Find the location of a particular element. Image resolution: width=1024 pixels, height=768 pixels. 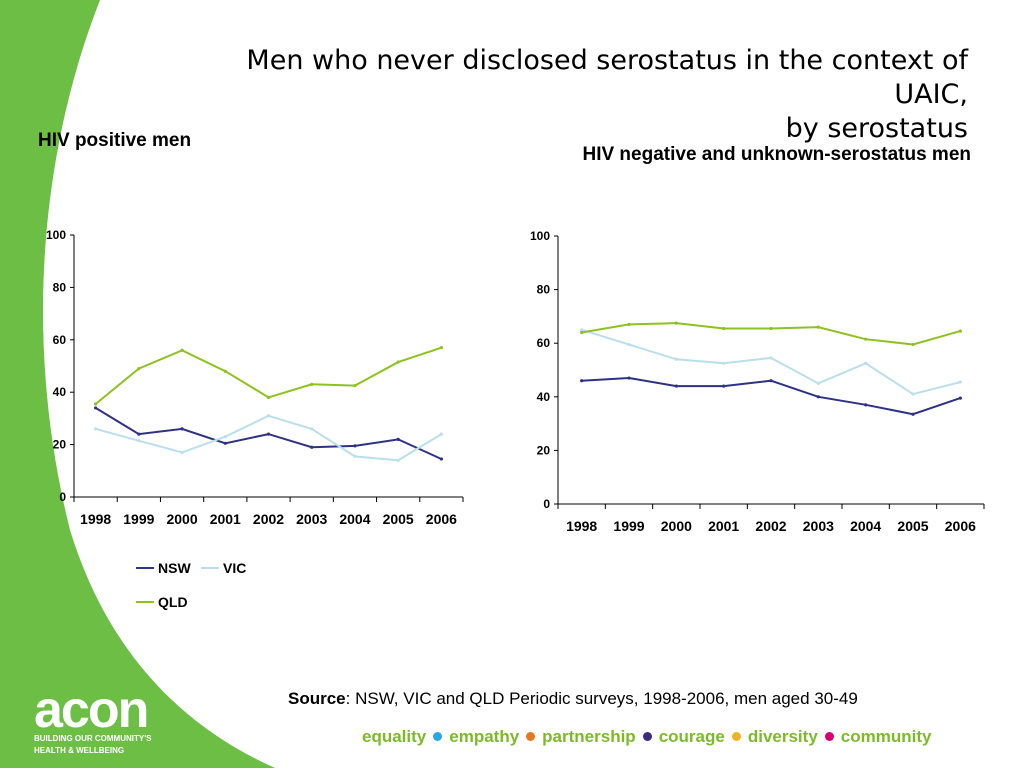

series-line-nsw is located at coordinates (771, 396).